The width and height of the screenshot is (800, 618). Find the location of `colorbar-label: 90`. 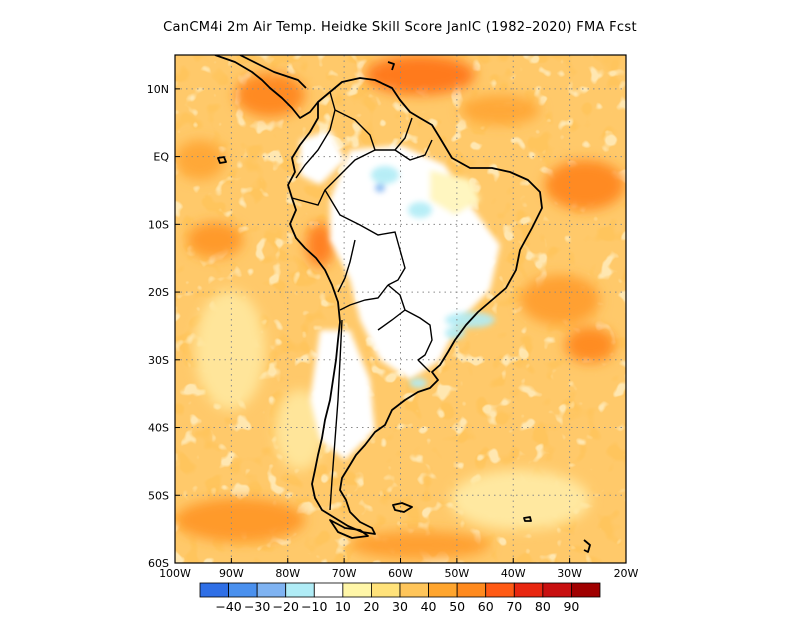

colorbar-label: 90 is located at coordinates (571, 606).